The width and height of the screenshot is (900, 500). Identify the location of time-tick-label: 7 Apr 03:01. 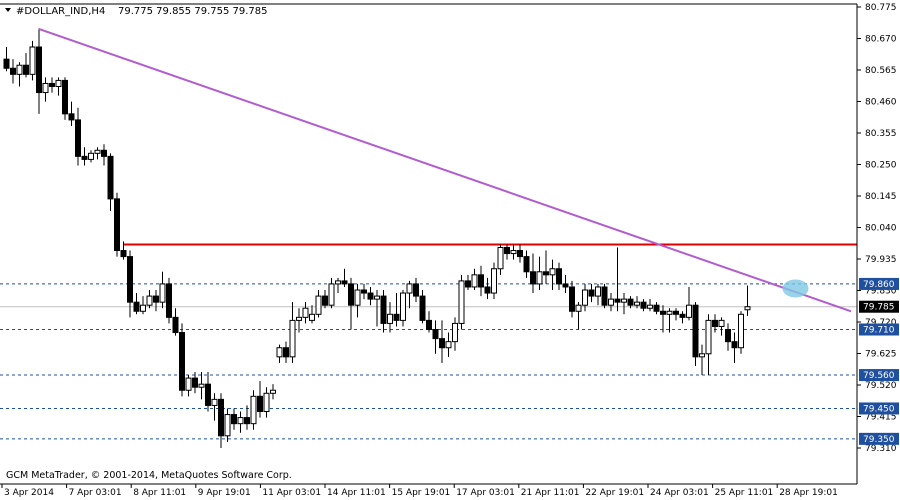
(95, 493).